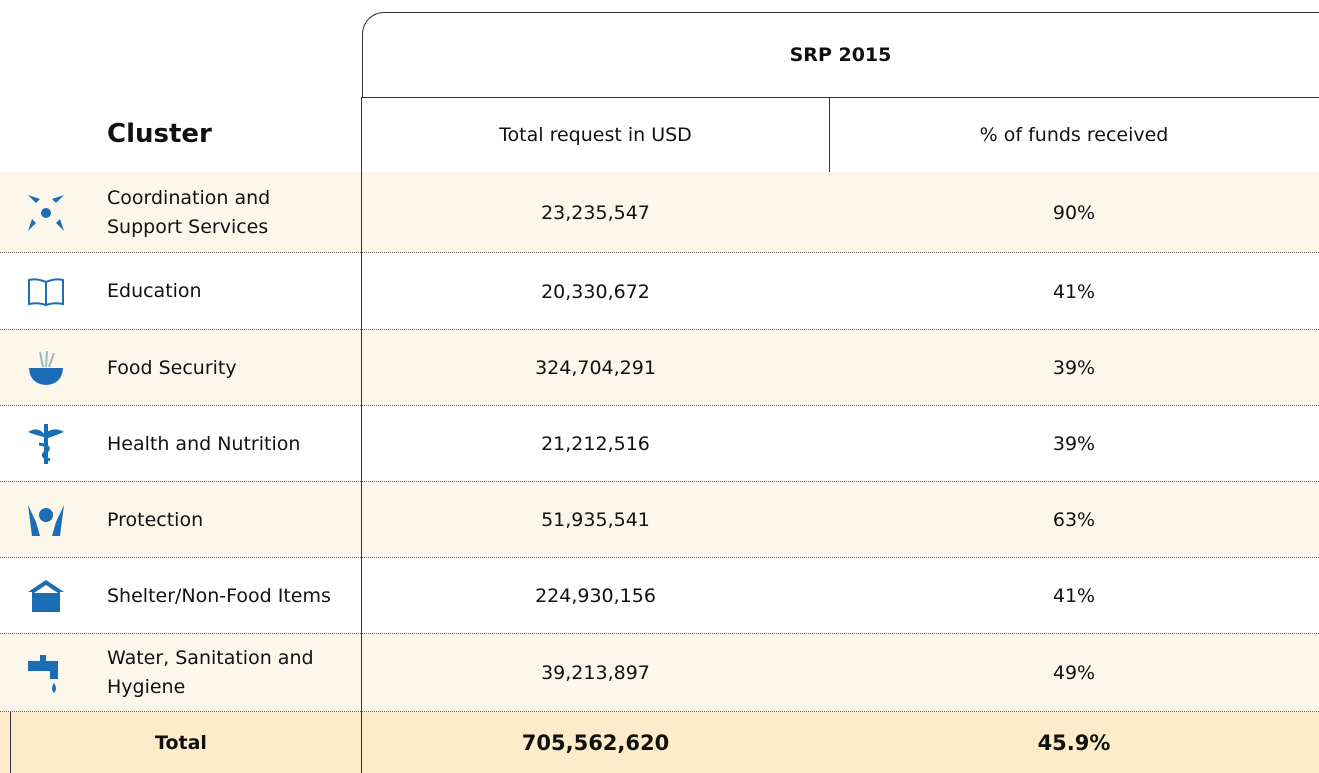 The image size is (1319, 773). What do you see at coordinates (155, 519) in the screenshot?
I see `cluster-label: Protection` at bounding box center [155, 519].